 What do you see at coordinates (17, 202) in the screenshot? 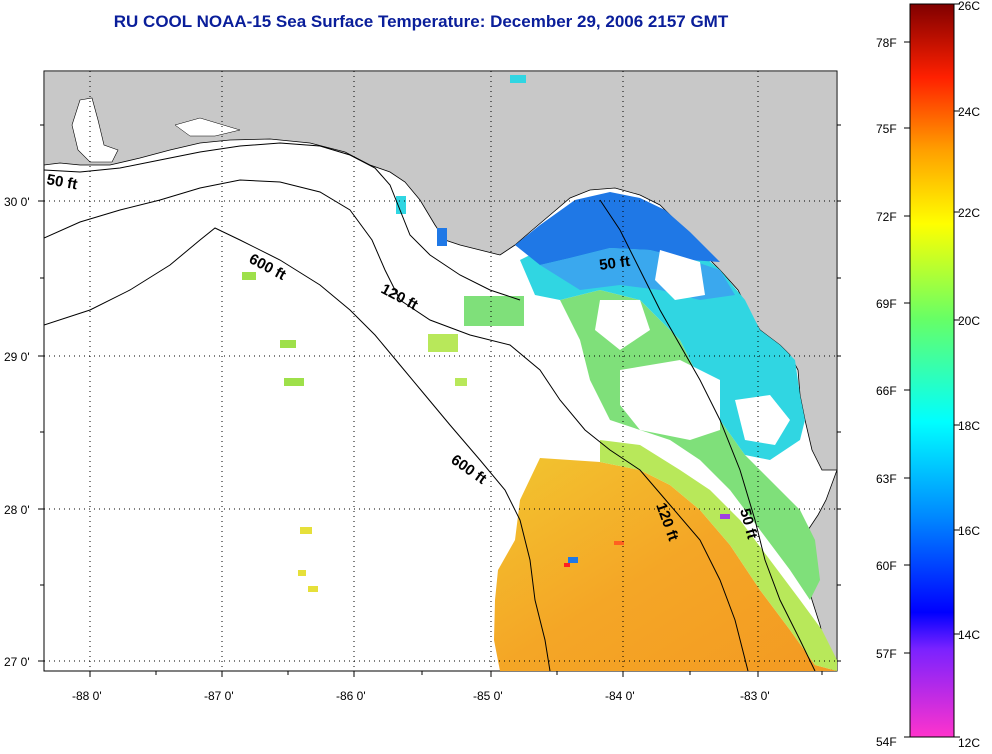
I see `lat-label: 30 0'` at bounding box center [17, 202].